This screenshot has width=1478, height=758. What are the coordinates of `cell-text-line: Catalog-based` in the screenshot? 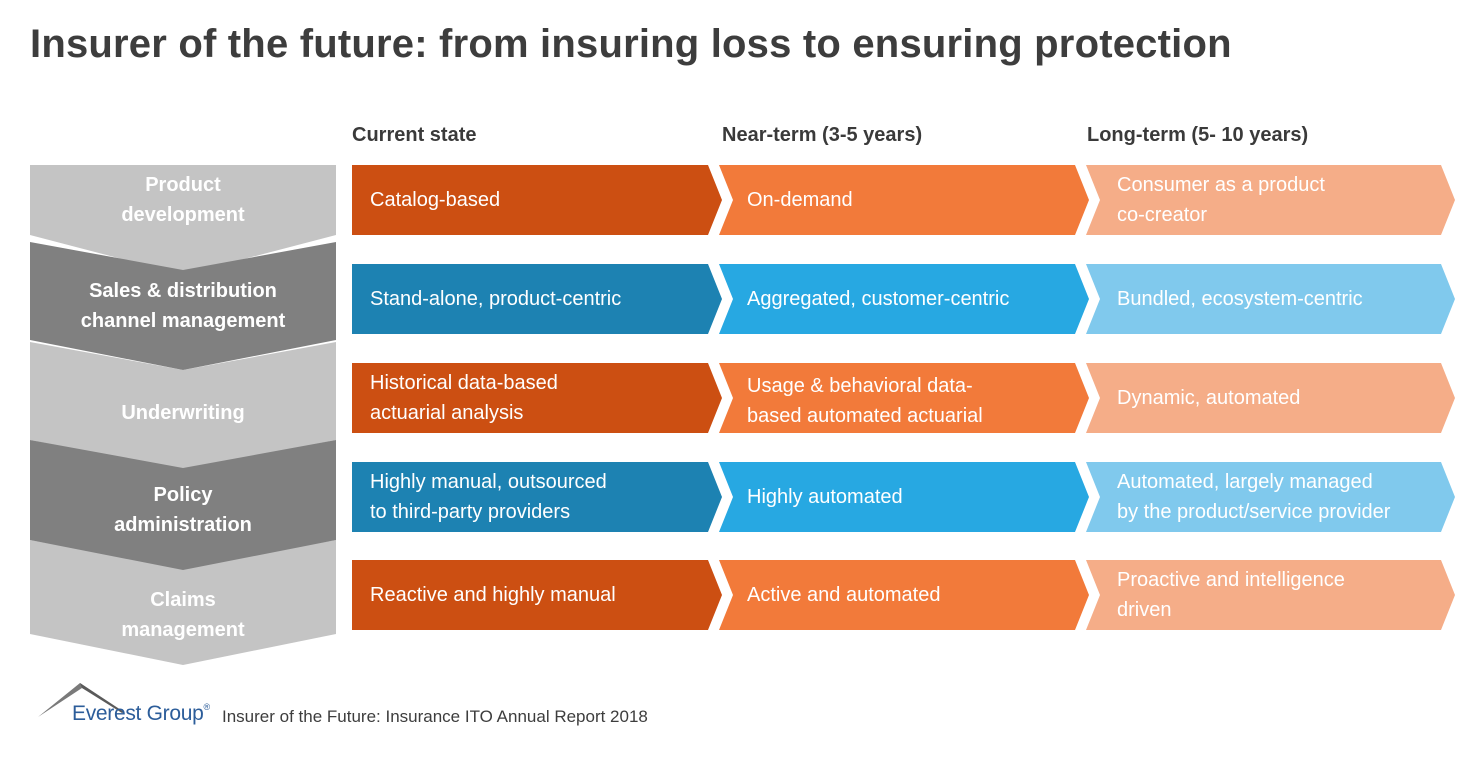 It's located at (435, 200).